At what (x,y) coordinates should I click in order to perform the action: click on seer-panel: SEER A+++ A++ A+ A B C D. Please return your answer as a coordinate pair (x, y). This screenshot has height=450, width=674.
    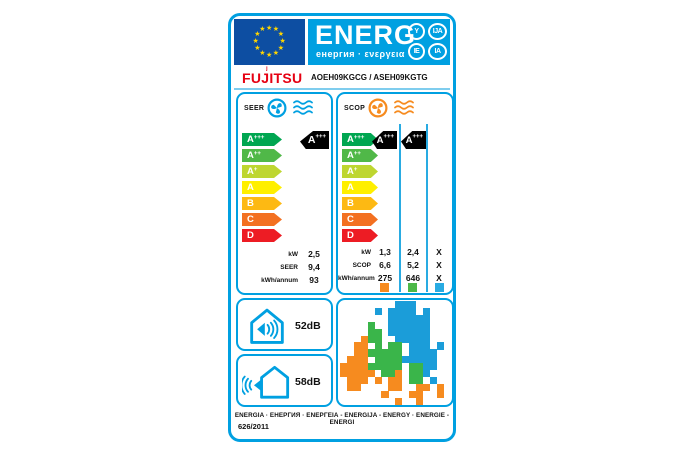
    Looking at the image, I should click on (284, 193).